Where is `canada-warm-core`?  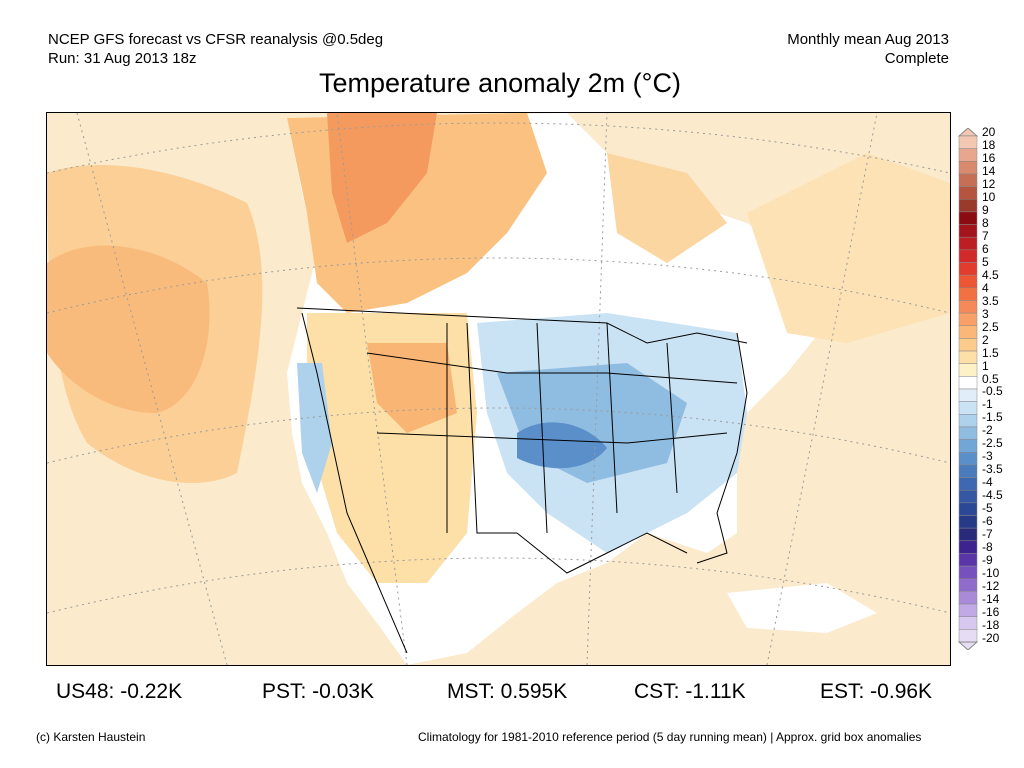
canada-warm-core is located at coordinates (382, 178).